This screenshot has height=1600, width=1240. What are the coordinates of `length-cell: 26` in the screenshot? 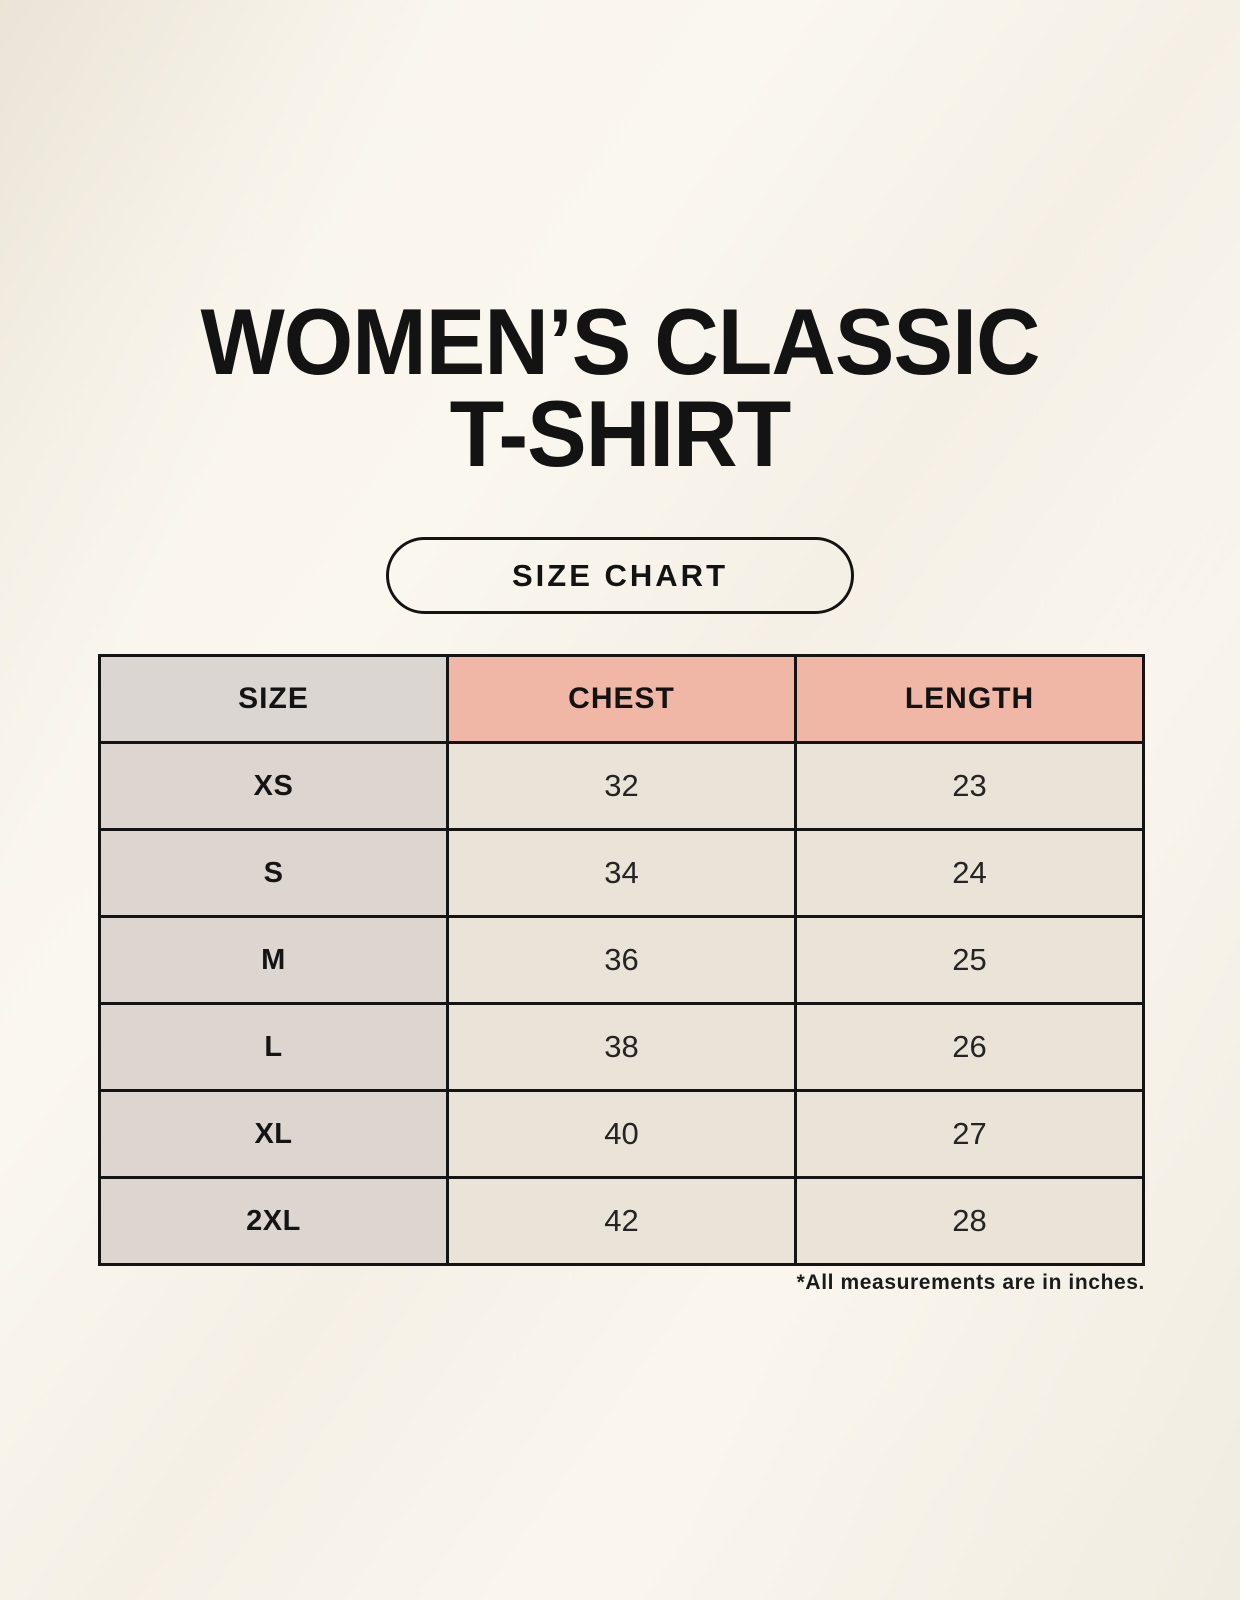 It's located at (969, 1047).